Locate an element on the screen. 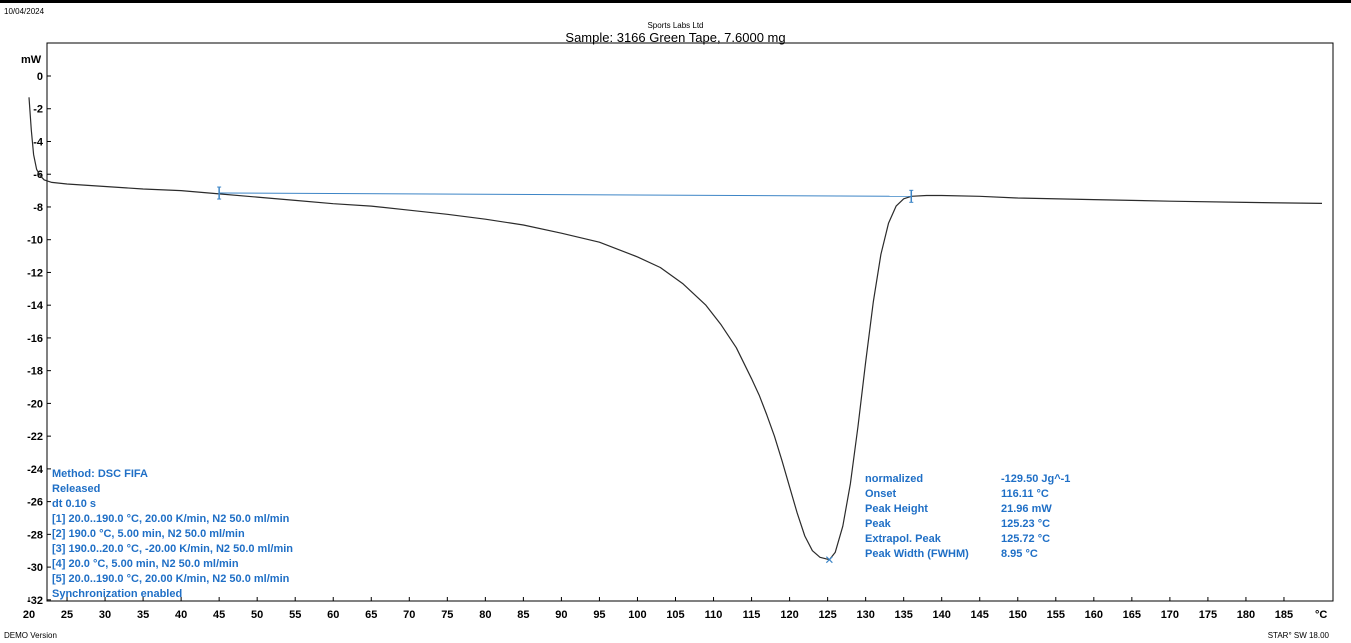  x-tick-label: 170 is located at coordinates (1170, 615).